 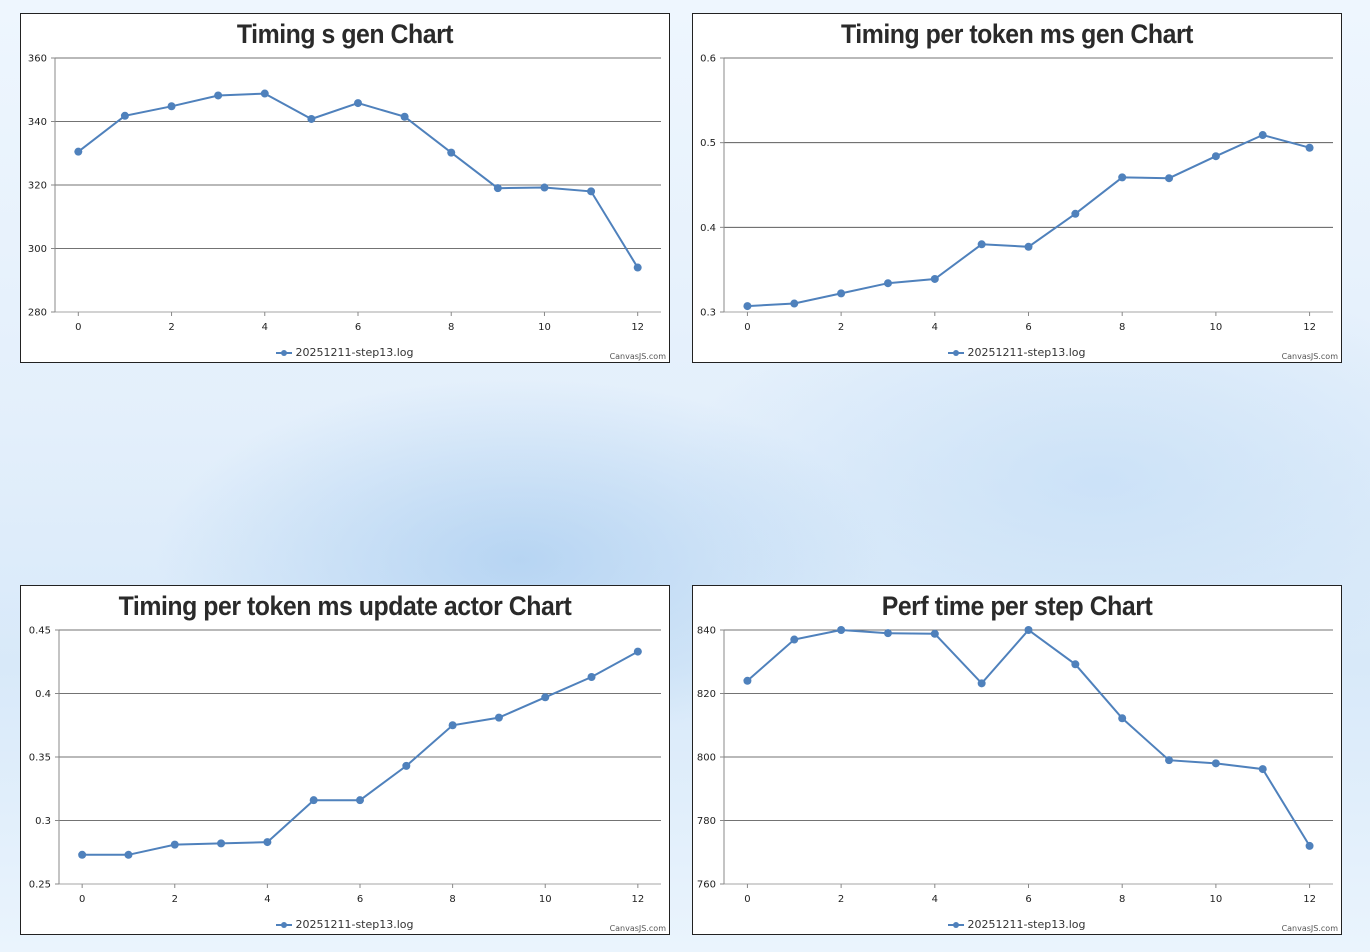 What do you see at coordinates (1017, 606) in the screenshot?
I see `chart-title: Perf time per step Chart` at bounding box center [1017, 606].